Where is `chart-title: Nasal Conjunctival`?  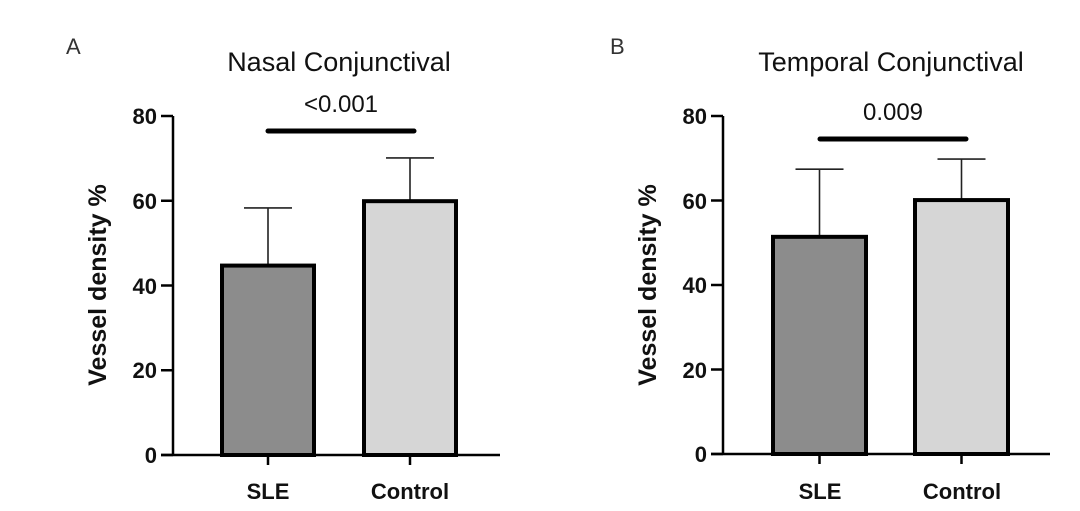
chart-title: Nasal Conjunctival is located at coordinates (339, 62).